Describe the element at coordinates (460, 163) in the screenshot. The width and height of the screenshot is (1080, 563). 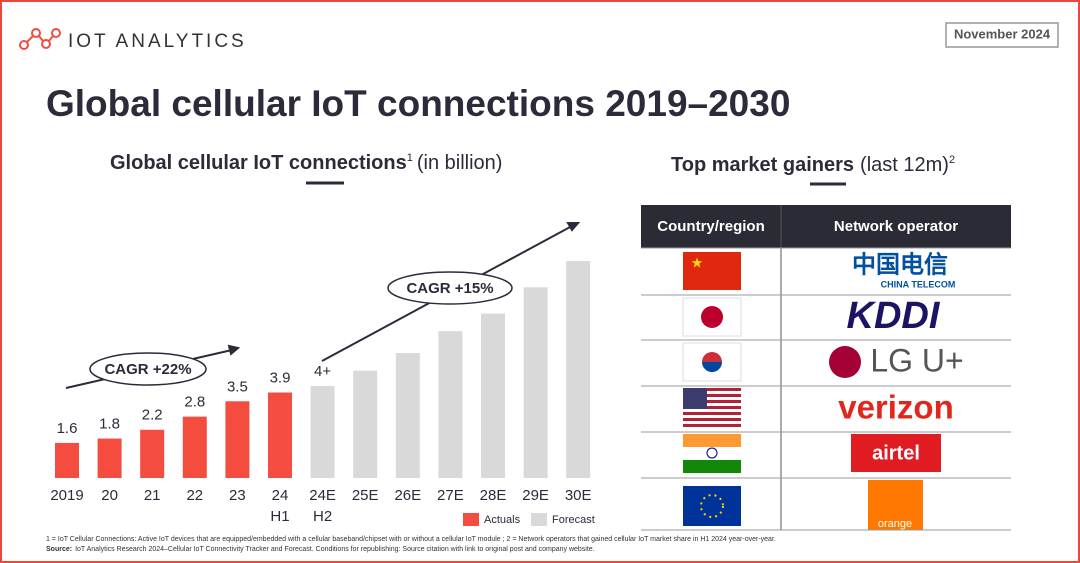
I see `chart-subtitle: (in billion)` at that location.